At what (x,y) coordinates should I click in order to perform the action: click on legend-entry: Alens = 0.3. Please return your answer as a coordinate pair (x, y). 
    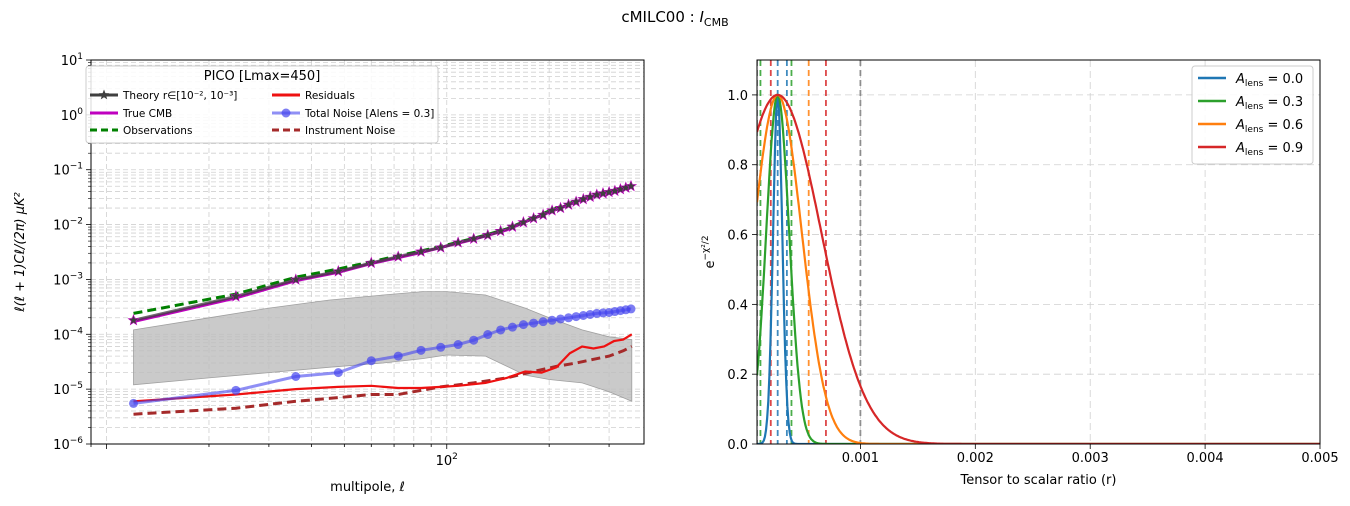
    Looking at the image, I should click on (1250, 103).